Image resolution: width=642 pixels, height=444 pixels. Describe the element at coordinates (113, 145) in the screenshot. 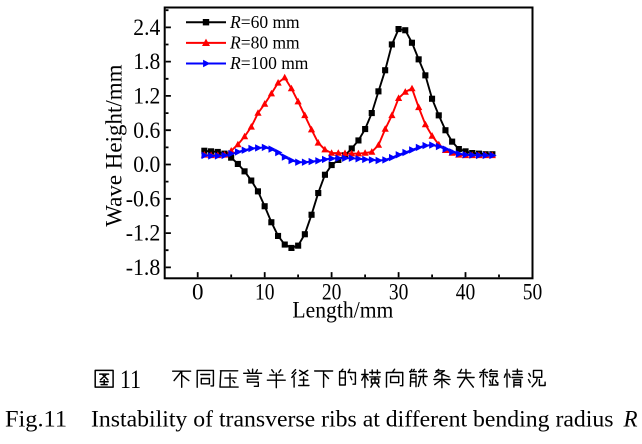

I see `svg-text: Wave Height/mm` at that location.